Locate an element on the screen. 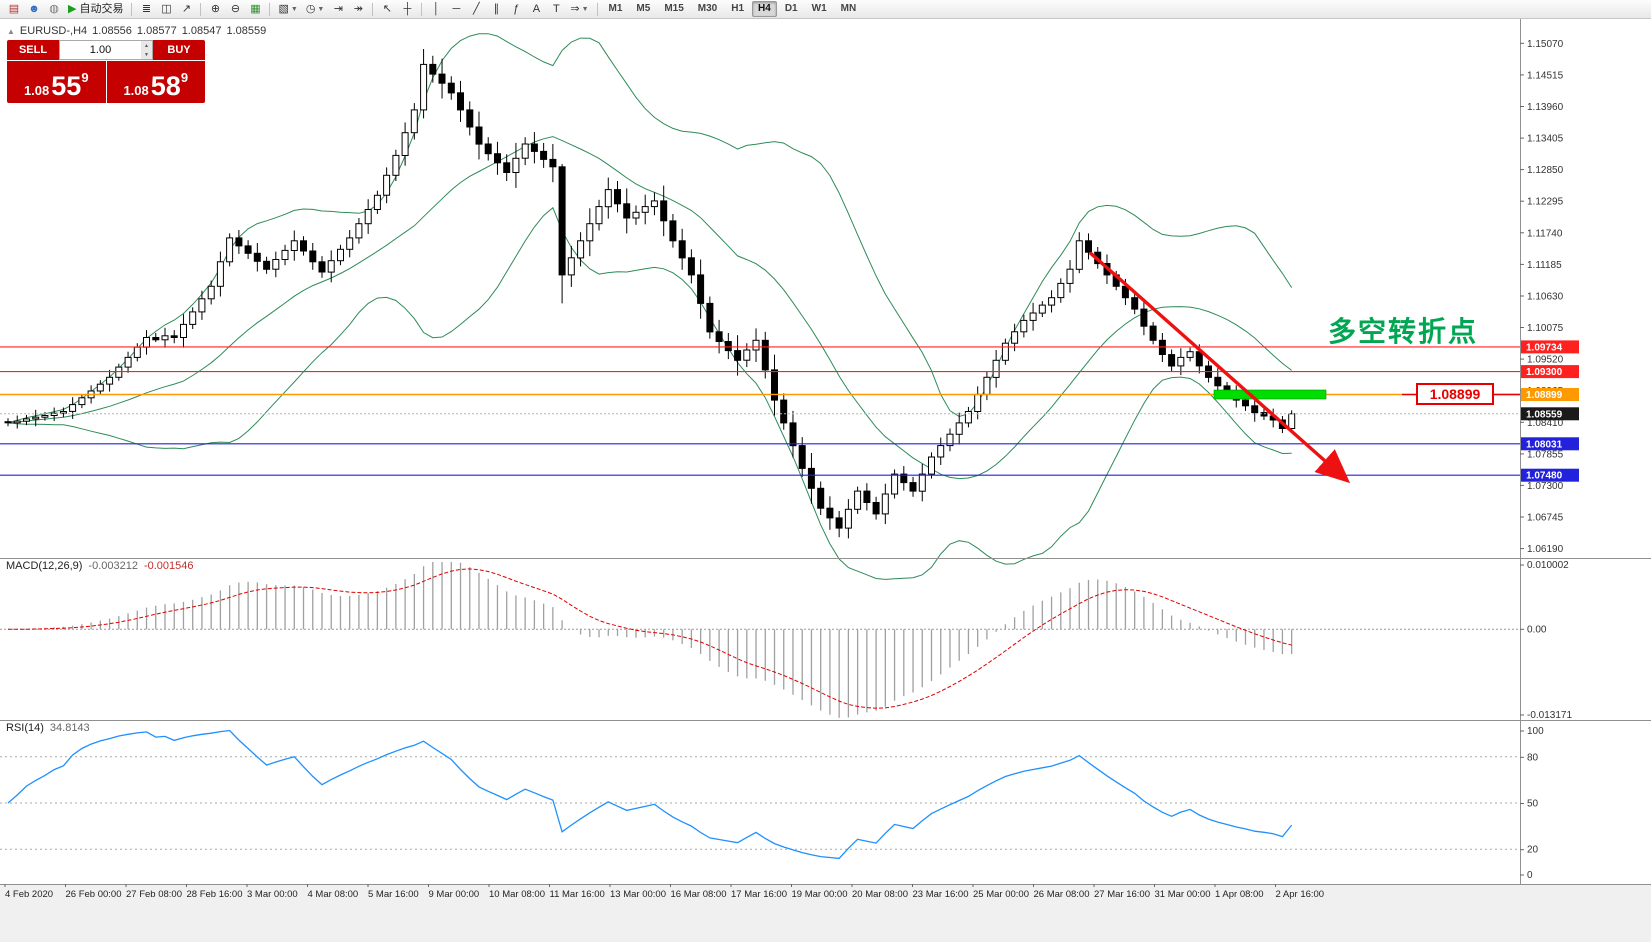 Image resolution: width=1651 pixels, height=942 pixels. toolbar-separator is located at coordinates (201, 9).